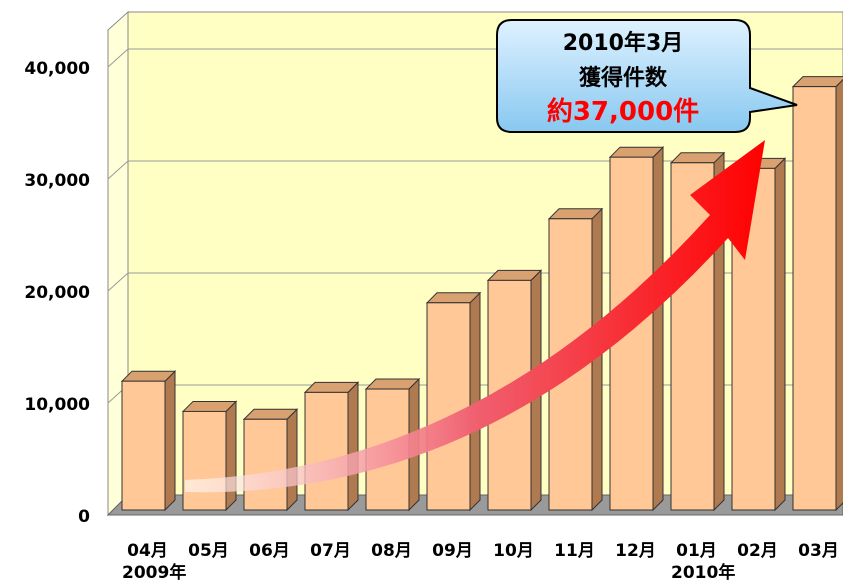 The width and height of the screenshot is (843, 582). What do you see at coordinates (696, 551) in the screenshot?
I see `x-tick-label: 01月` at bounding box center [696, 551].